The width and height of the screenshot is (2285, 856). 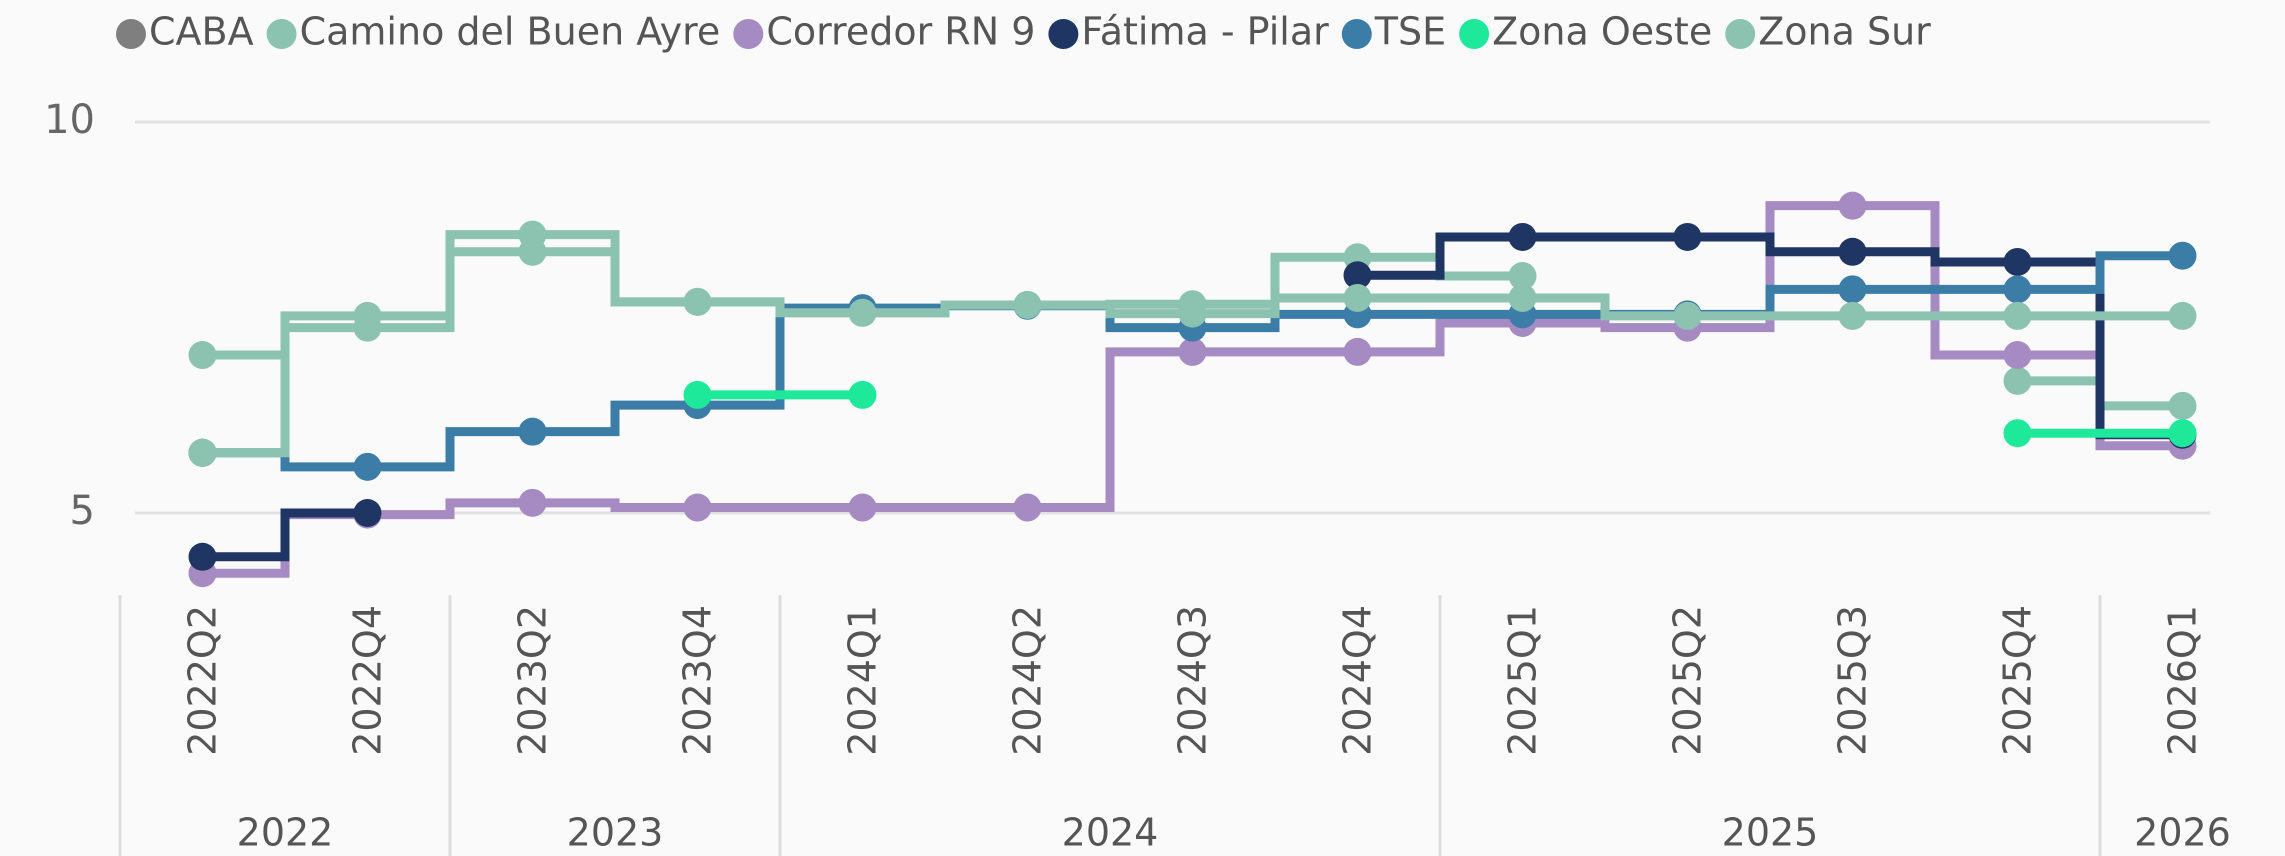 I want to click on x-tick-label: 2023Q4, so click(x=698, y=680).